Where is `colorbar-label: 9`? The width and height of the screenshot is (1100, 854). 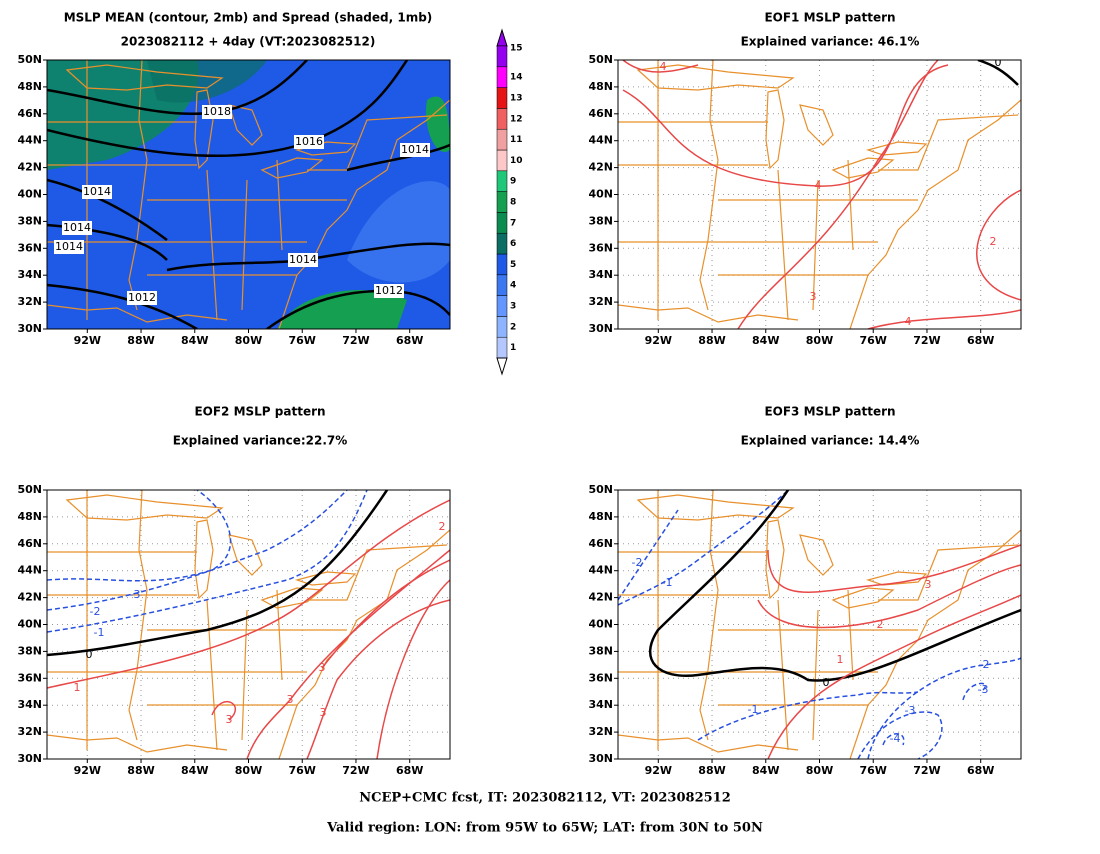 colorbar-label: 9 is located at coordinates (513, 182).